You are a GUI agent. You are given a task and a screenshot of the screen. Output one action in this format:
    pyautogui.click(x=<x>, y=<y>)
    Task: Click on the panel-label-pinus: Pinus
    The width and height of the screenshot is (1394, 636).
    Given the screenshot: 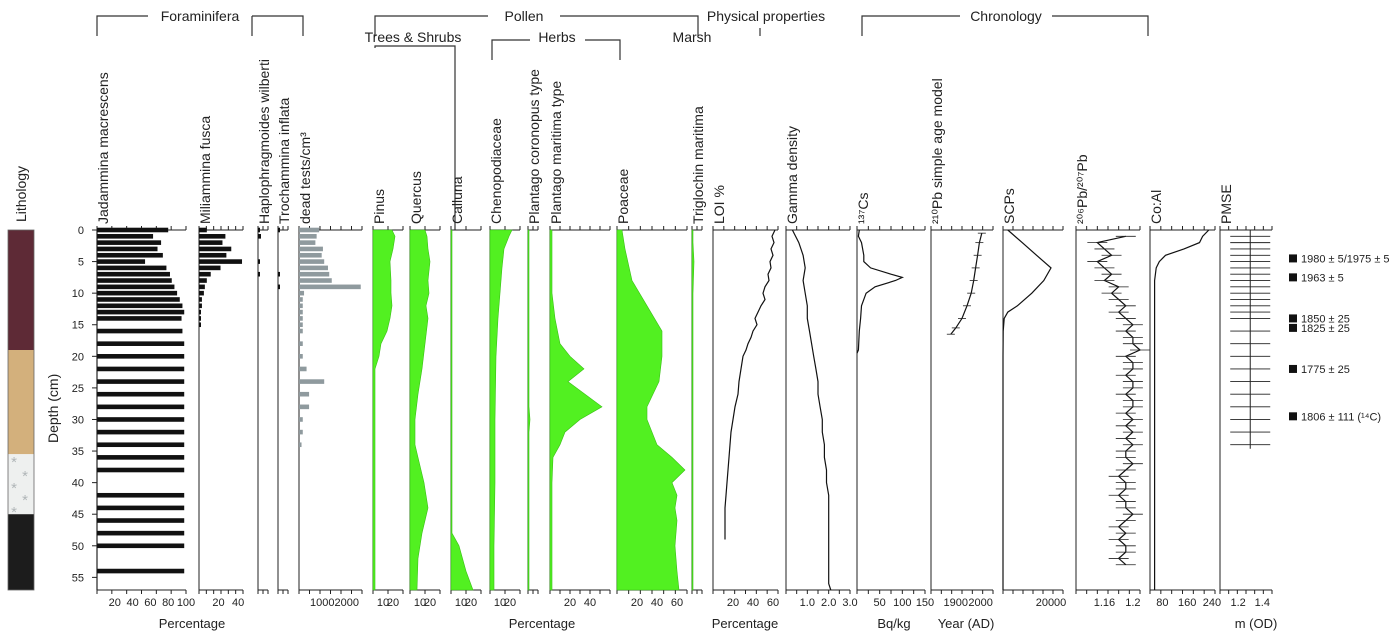 What is the action you would take?
    pyautogui.click(x=379, y=206)
    